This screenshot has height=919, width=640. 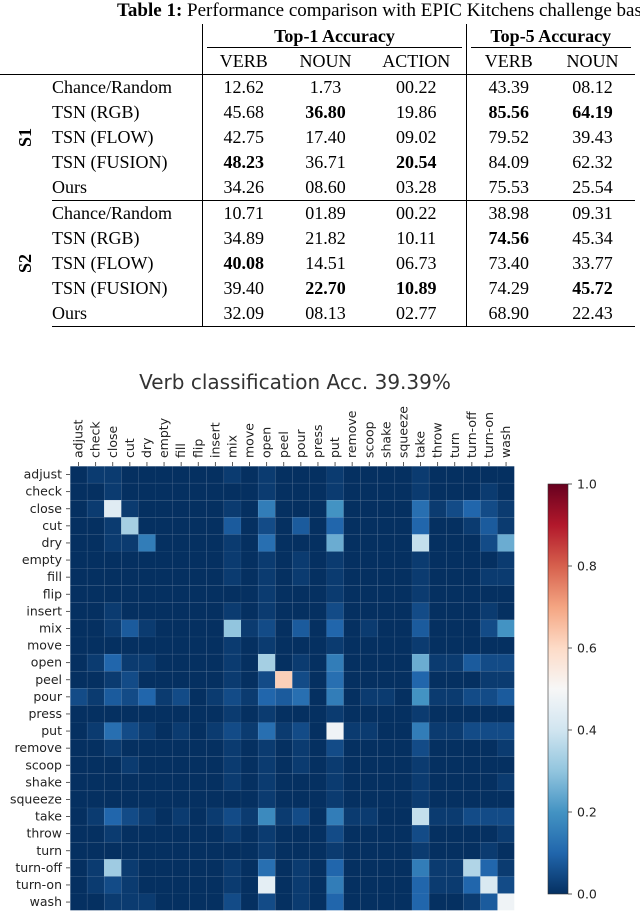 What do you see at coordinates (416, 112) in the screenshot?
I see `table-cell: 19.86` at bounding box center [416, 112].